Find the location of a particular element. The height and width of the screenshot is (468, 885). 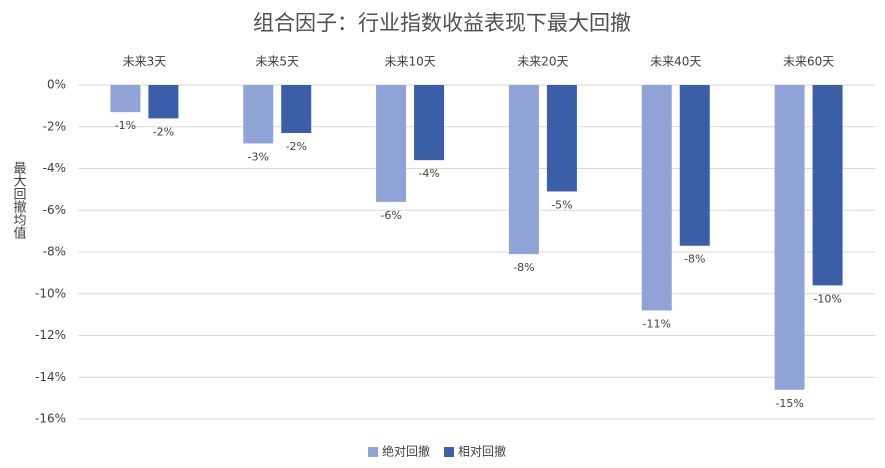

y-tick-label: -6% is located at coordinates (54, 210).